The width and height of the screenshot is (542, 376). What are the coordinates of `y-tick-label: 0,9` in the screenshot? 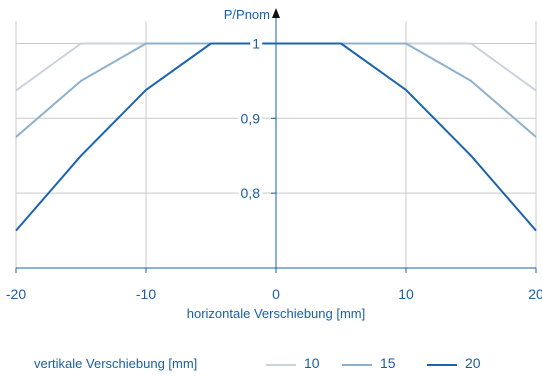 It's located at (251, 118).